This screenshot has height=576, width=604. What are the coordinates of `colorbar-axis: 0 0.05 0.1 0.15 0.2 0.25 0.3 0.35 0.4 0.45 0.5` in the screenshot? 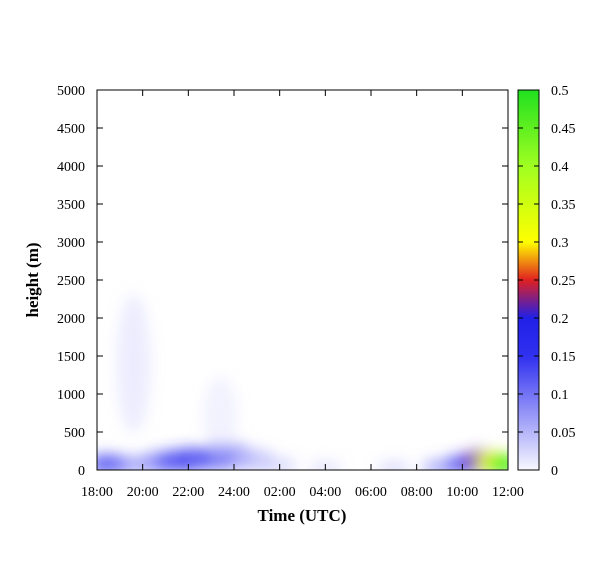 It's located at (547, 281).